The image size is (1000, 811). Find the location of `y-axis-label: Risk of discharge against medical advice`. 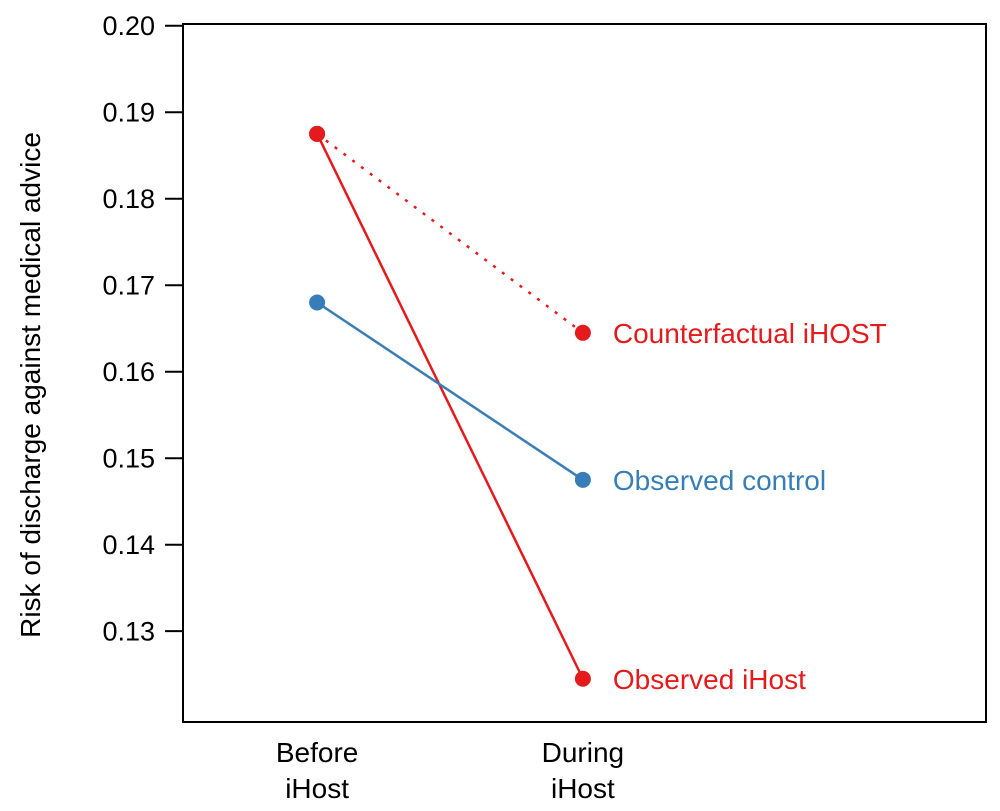

y-axis-label: Risk of discharge against medical advice is located at coordinates (30, 385).